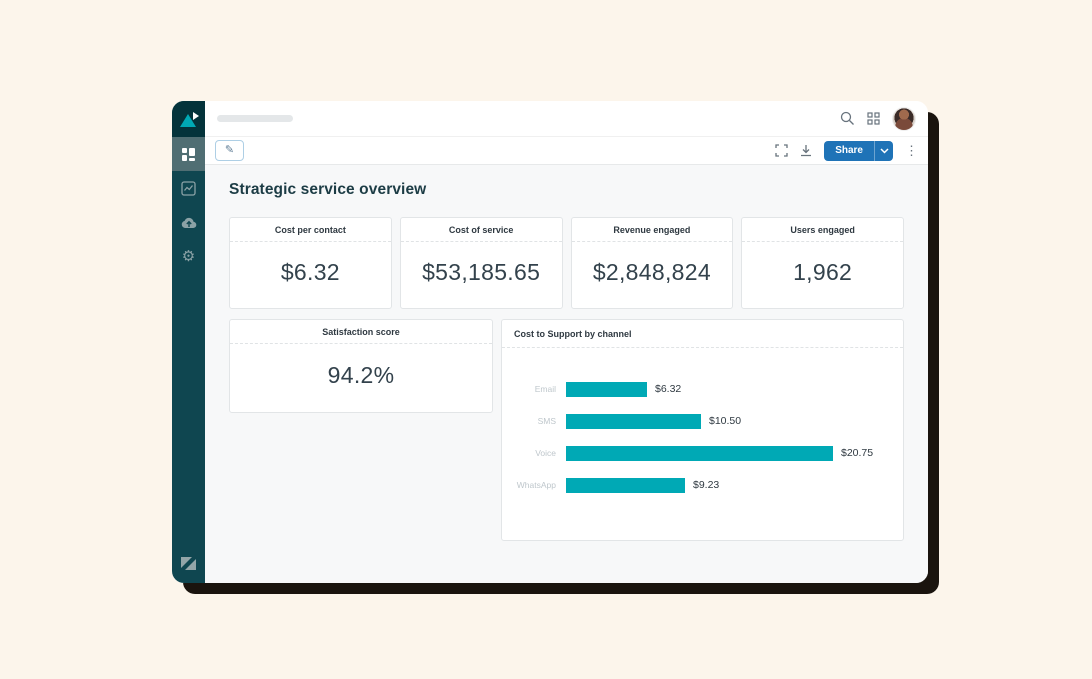 The width and height of the screenshot is (1092, 679). Describe the element at coordinates (310, 230) in the screenshot. I see `metric-label: Cost per contact` at that location.